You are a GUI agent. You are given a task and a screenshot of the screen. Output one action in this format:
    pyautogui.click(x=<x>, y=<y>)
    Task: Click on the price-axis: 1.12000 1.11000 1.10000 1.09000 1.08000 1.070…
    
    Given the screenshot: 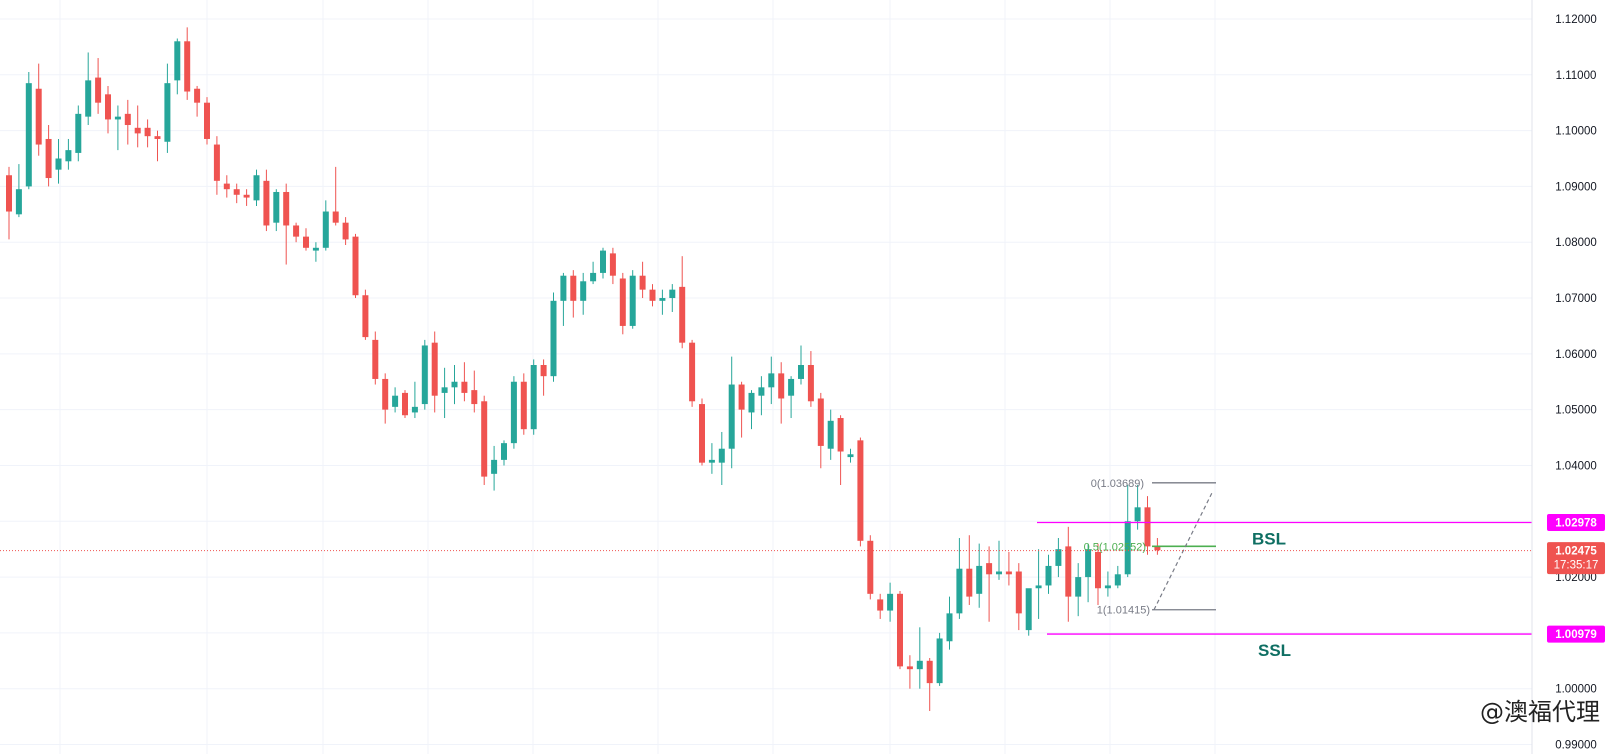 What is the action you would take?
    pyautogui.click(x=1575, y=377)
    